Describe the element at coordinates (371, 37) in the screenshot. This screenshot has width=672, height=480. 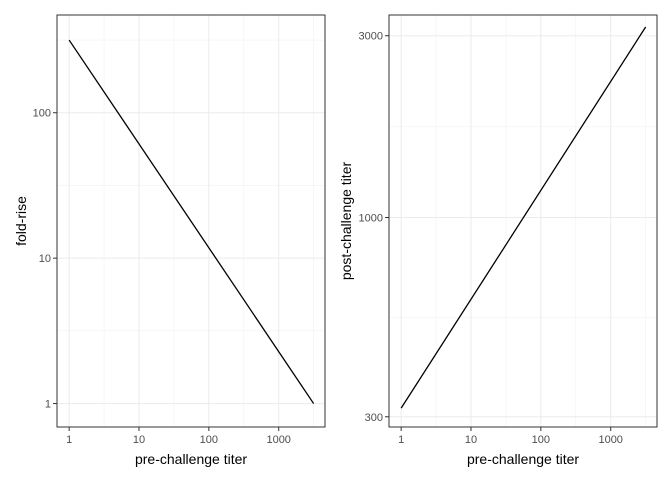
I see `y-tick-label: 3000` at that location.